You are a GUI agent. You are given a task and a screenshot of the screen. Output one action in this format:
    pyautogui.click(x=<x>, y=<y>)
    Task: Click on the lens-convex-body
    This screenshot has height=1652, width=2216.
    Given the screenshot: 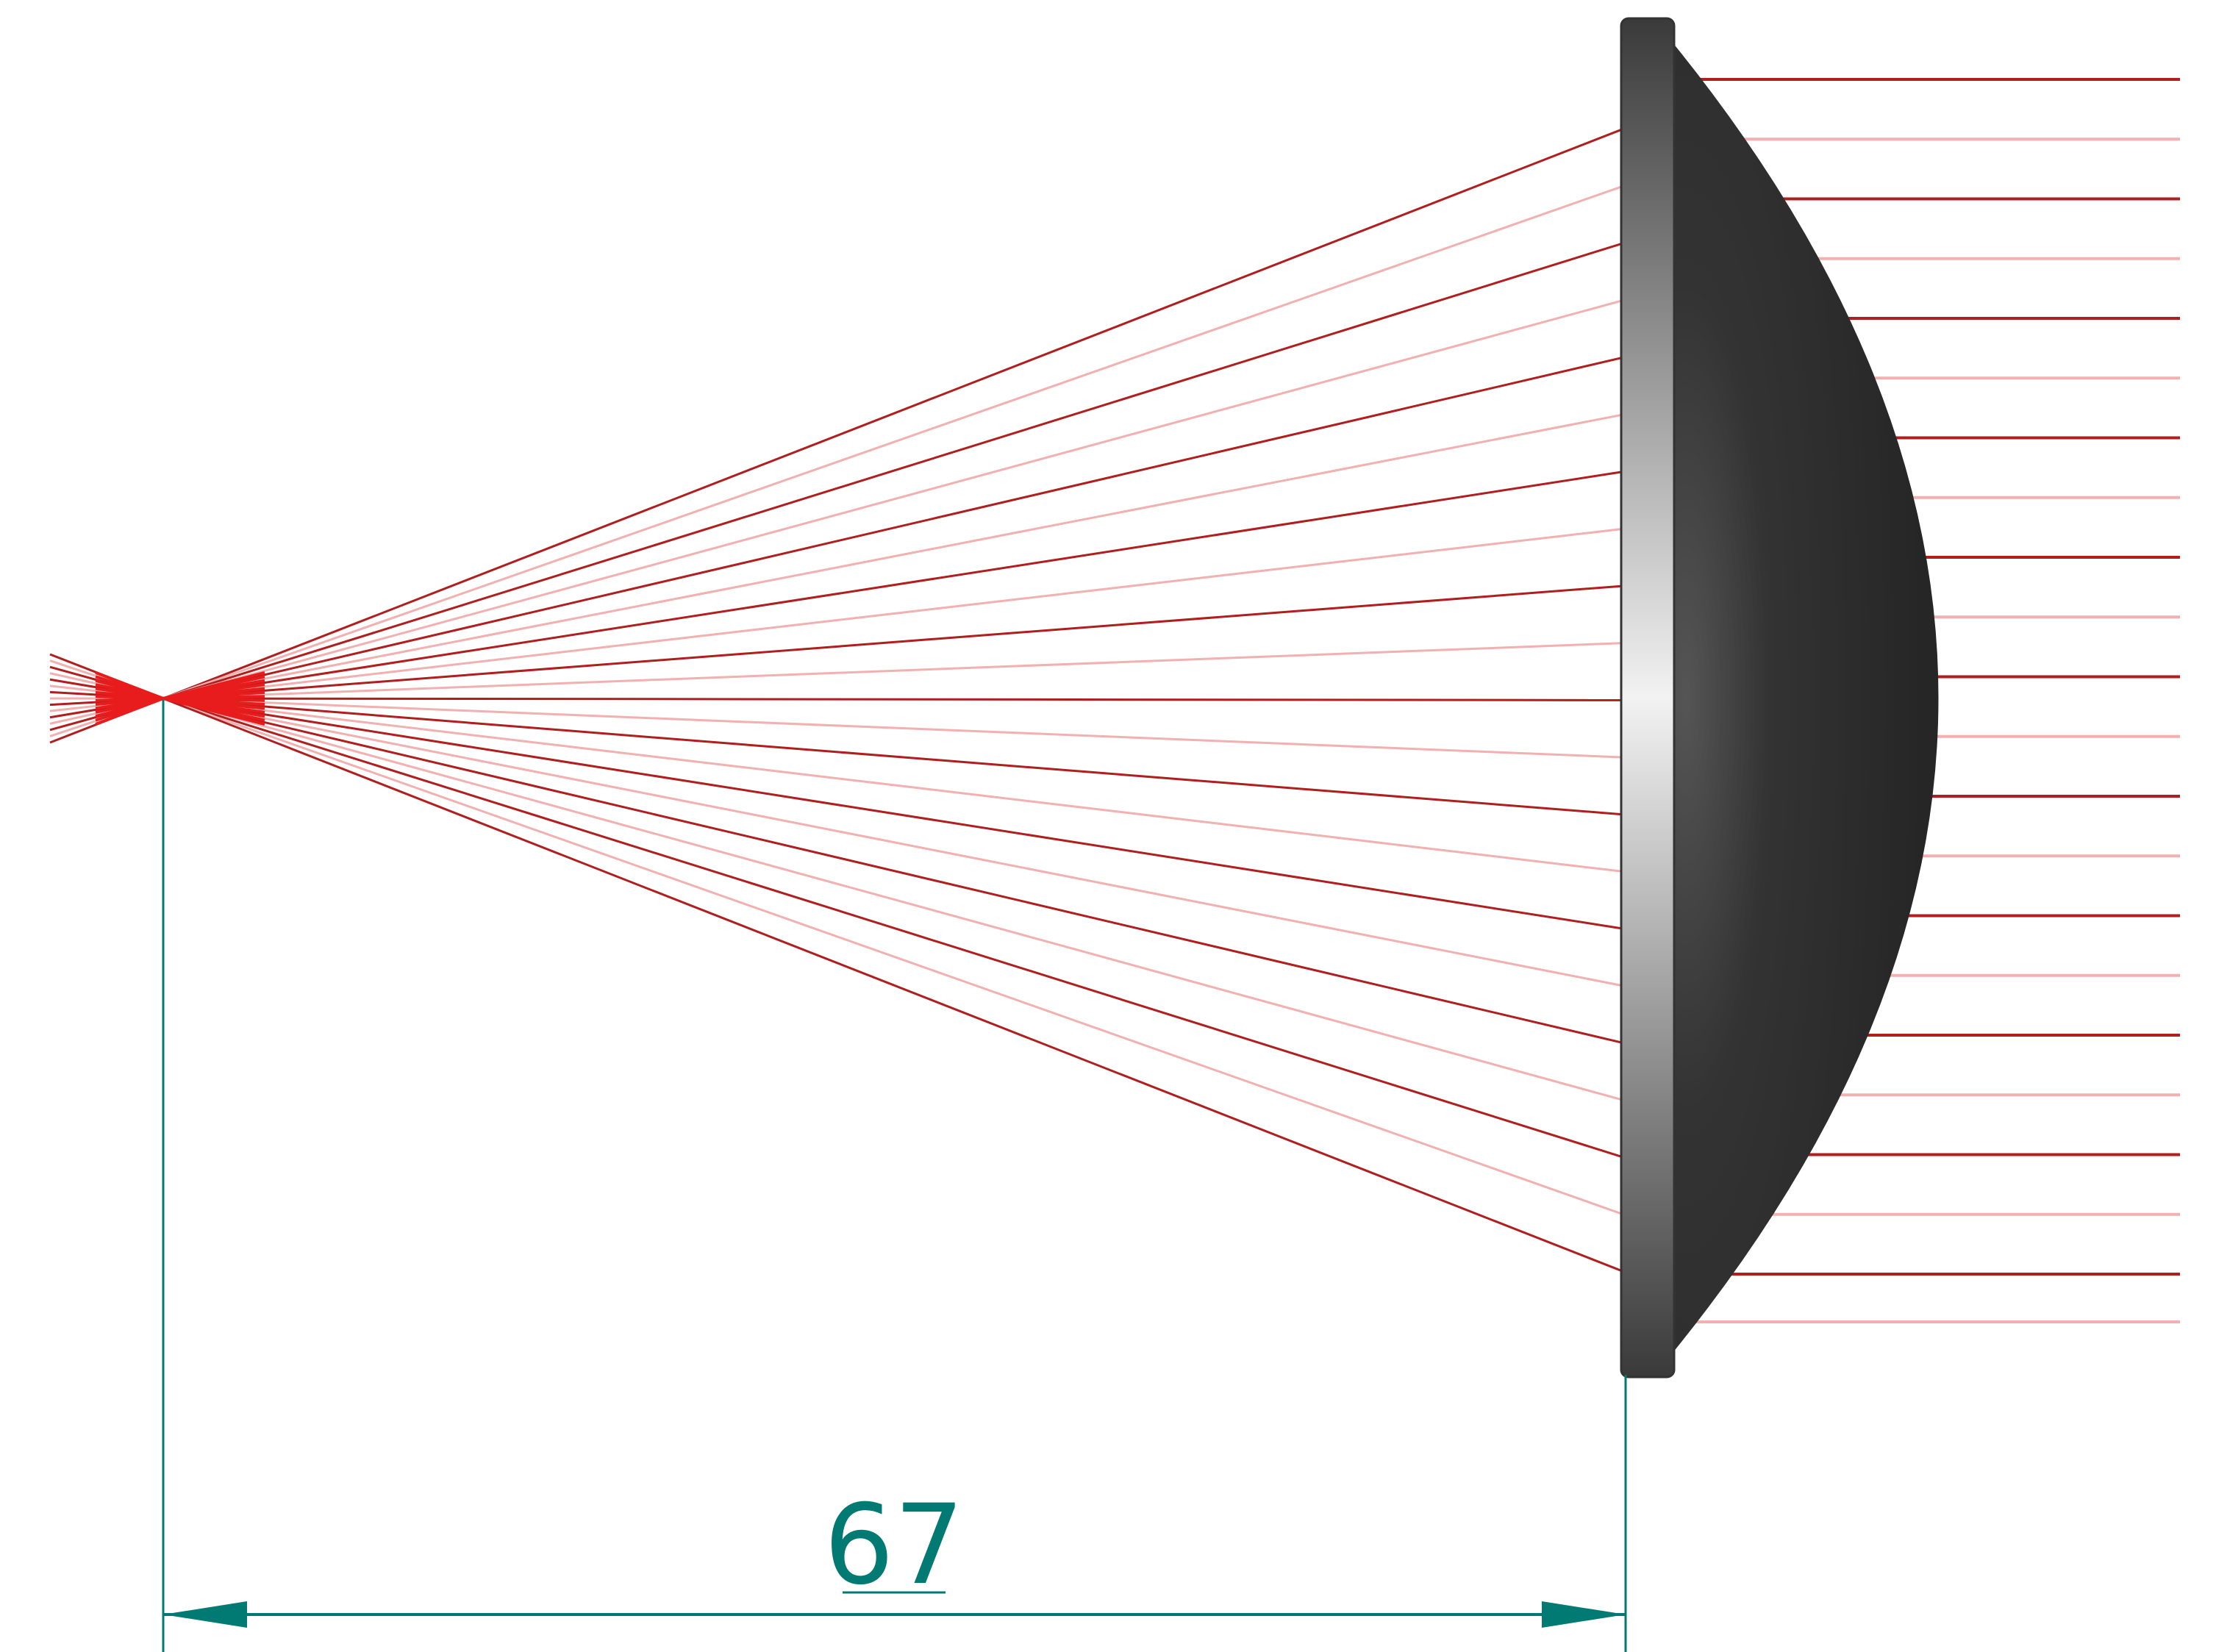 What is the action you would take?
    pyautogui.click(x=1806, y=698)
    